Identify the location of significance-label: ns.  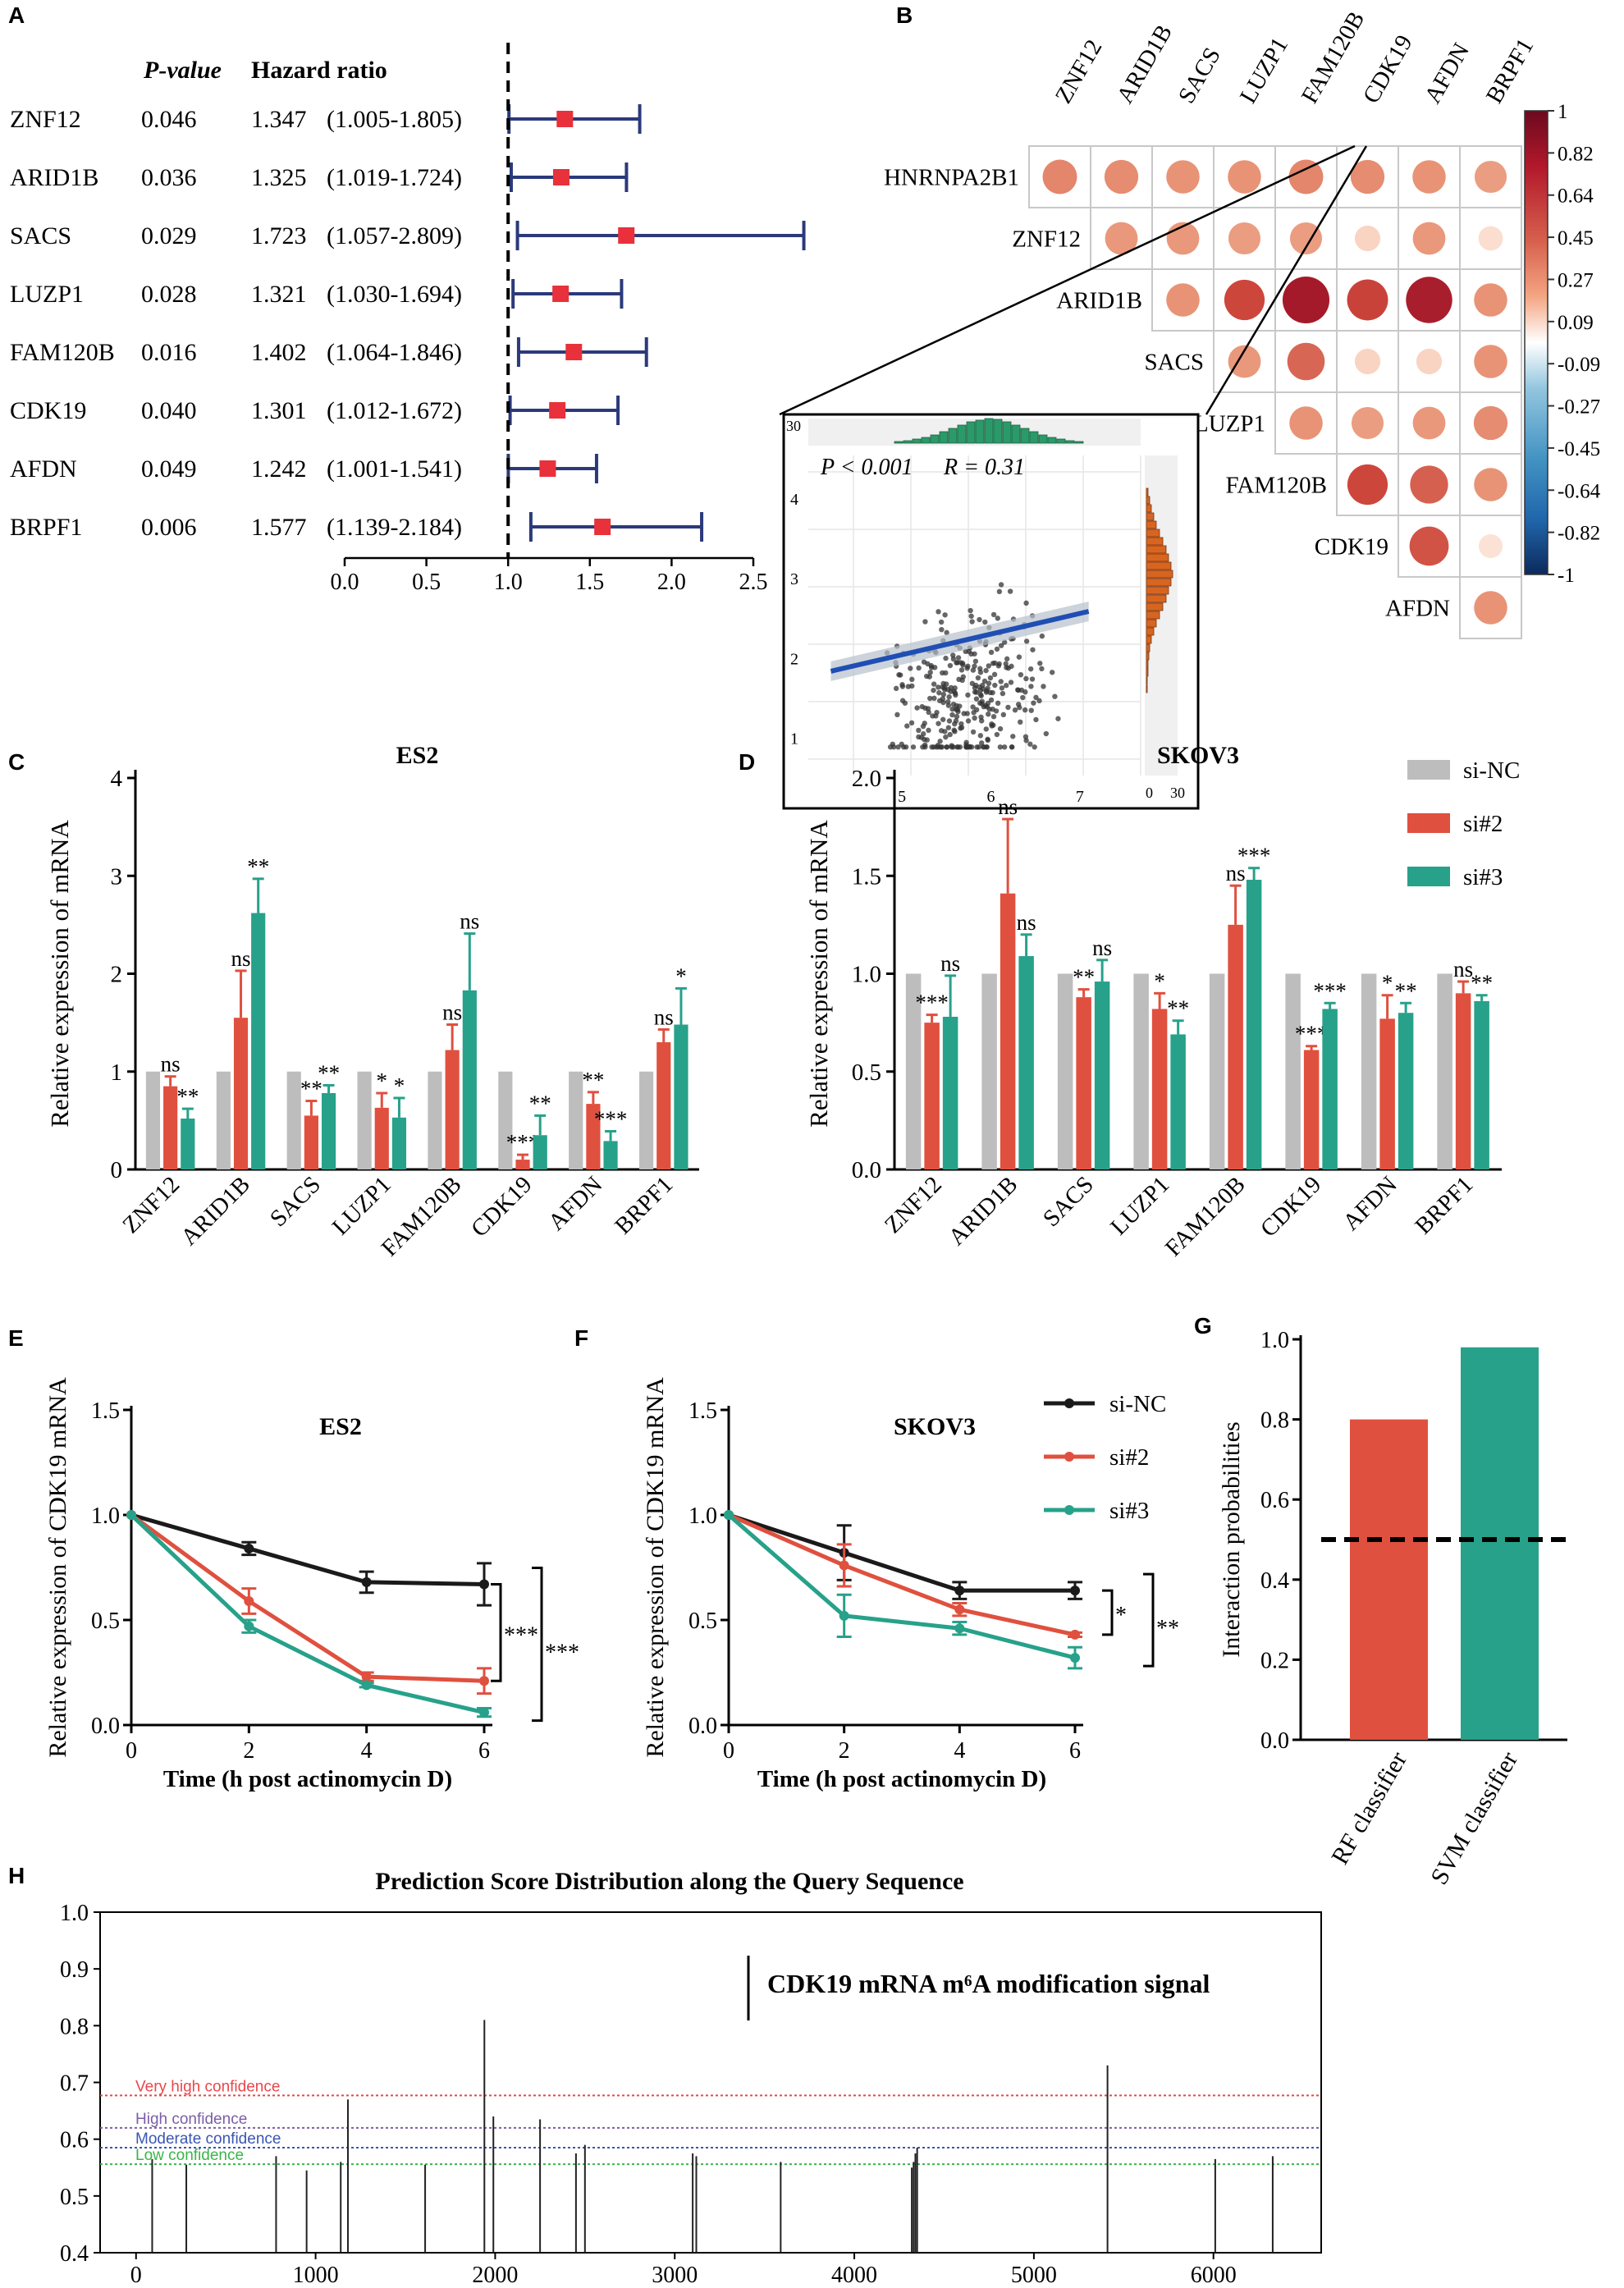
(1463, 969).